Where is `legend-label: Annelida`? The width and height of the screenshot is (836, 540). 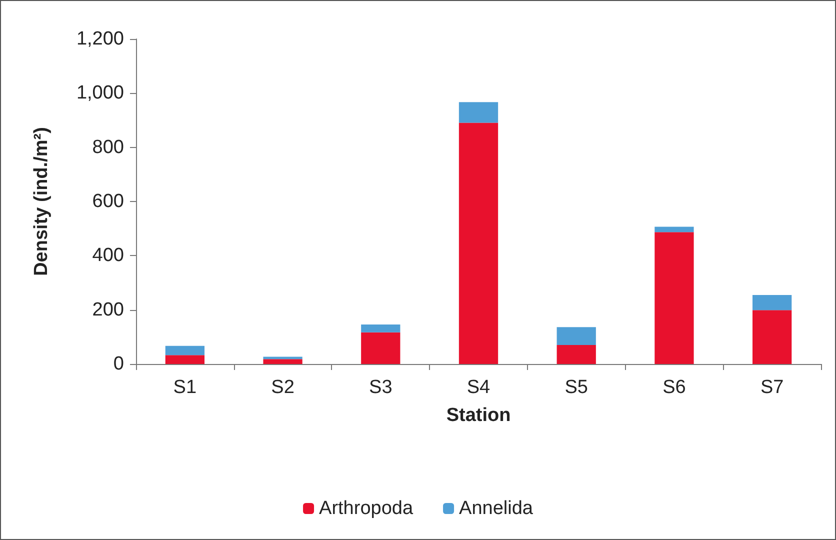
legend-label: Annelida is located at coordinates (496, 508).